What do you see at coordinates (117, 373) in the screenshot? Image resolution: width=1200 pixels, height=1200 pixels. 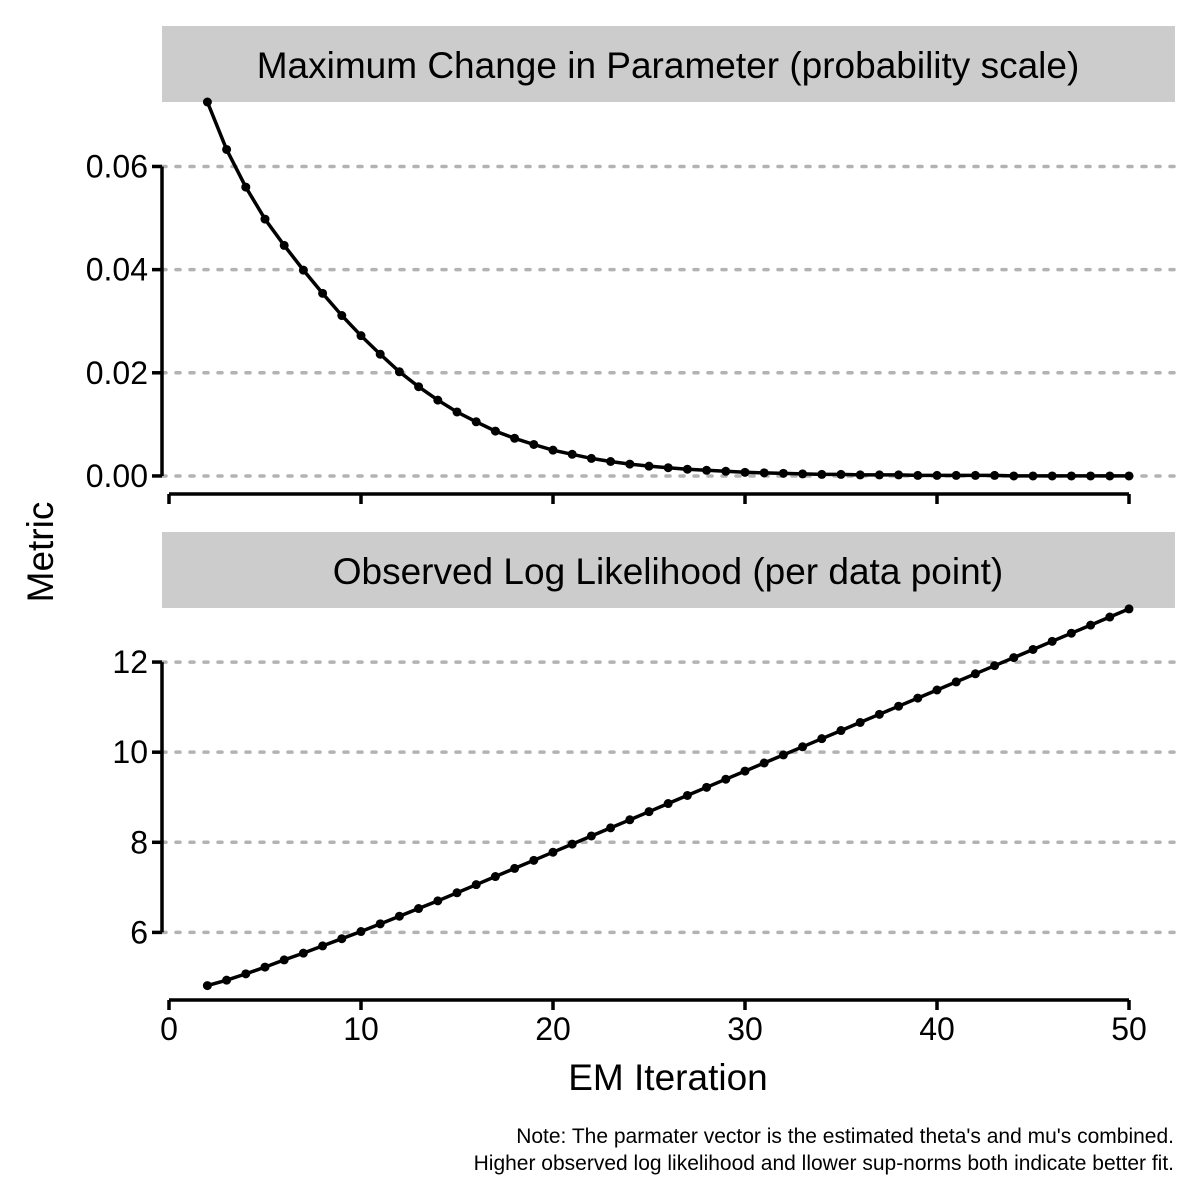 I see `panel-1-y-tick-label: 0.02` at bounding box center [117, 373].